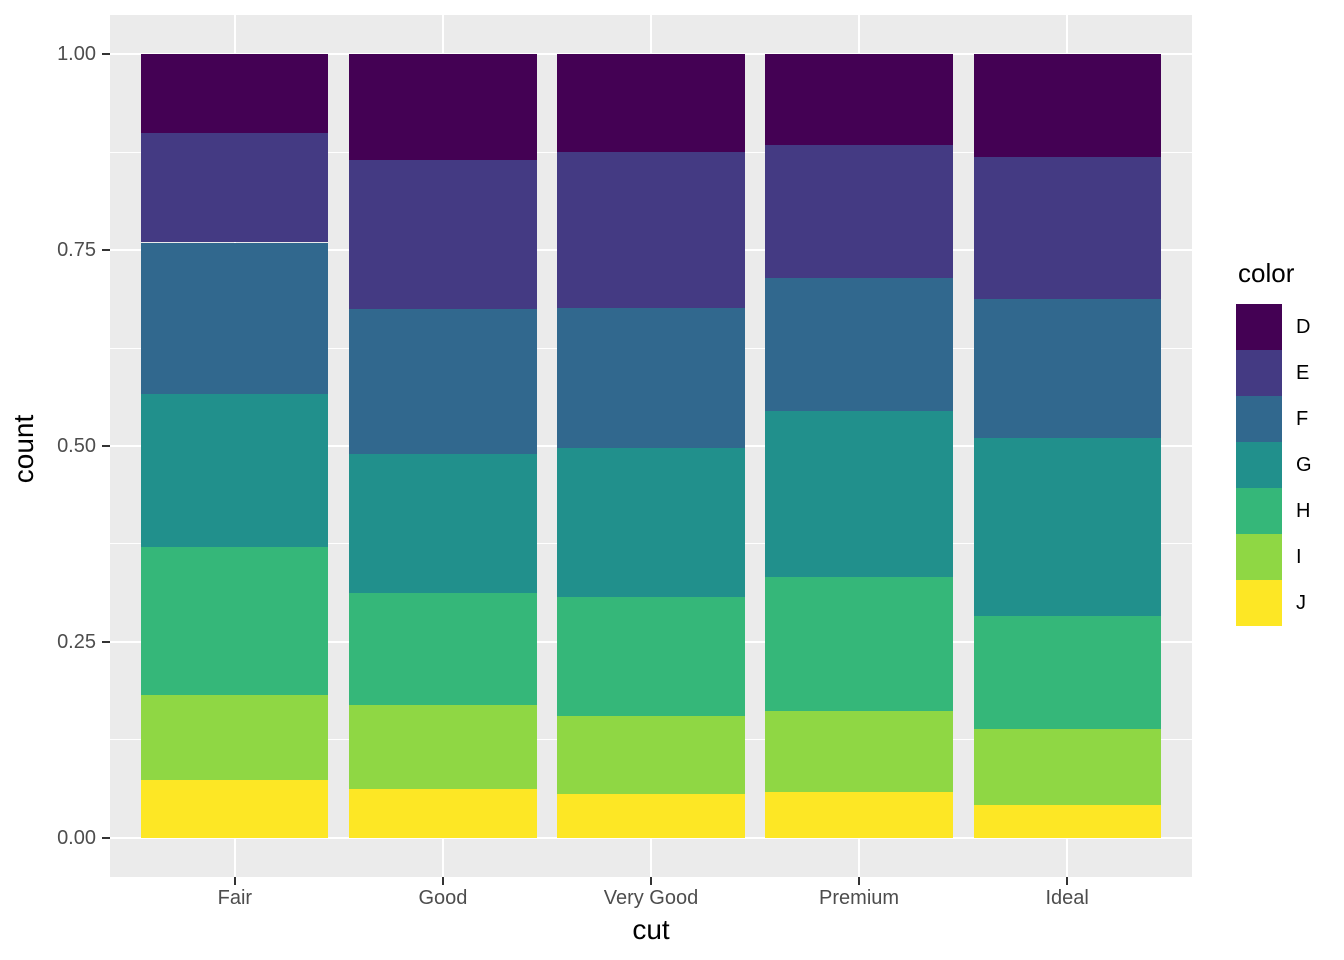  I want to click on legend-label: G, so click(1304, 465).